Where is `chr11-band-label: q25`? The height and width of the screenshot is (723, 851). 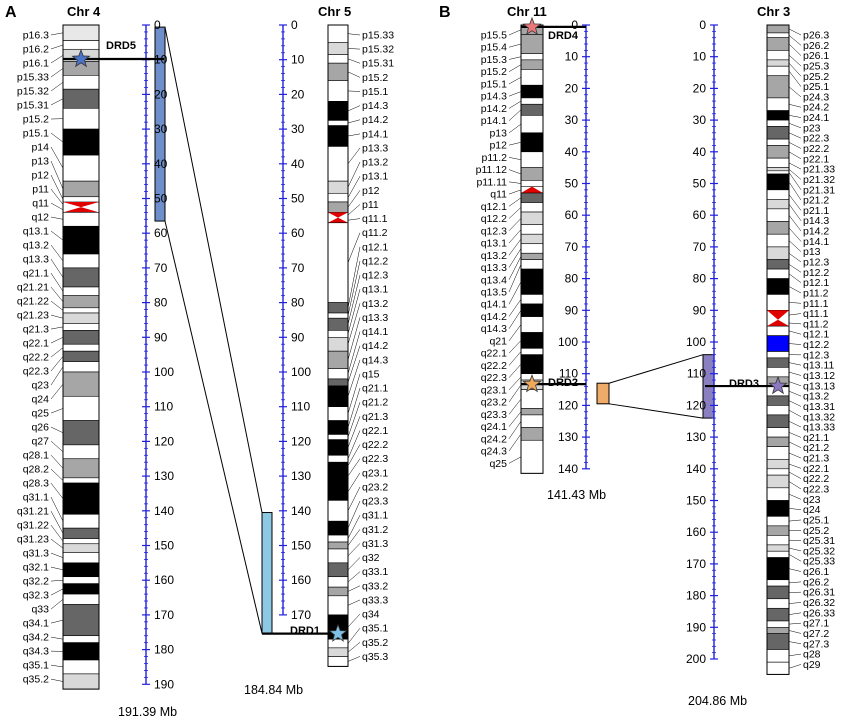
chr11-band-label: q25 is located at coordinates (498, 464).